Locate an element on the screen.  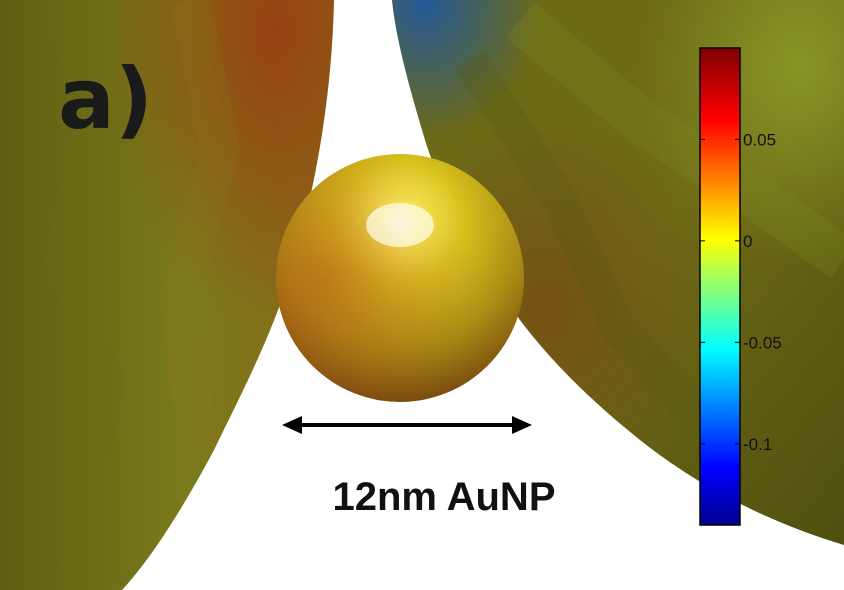
colorbar-tick-label: -0.05 is located at coordinates (762, 342).